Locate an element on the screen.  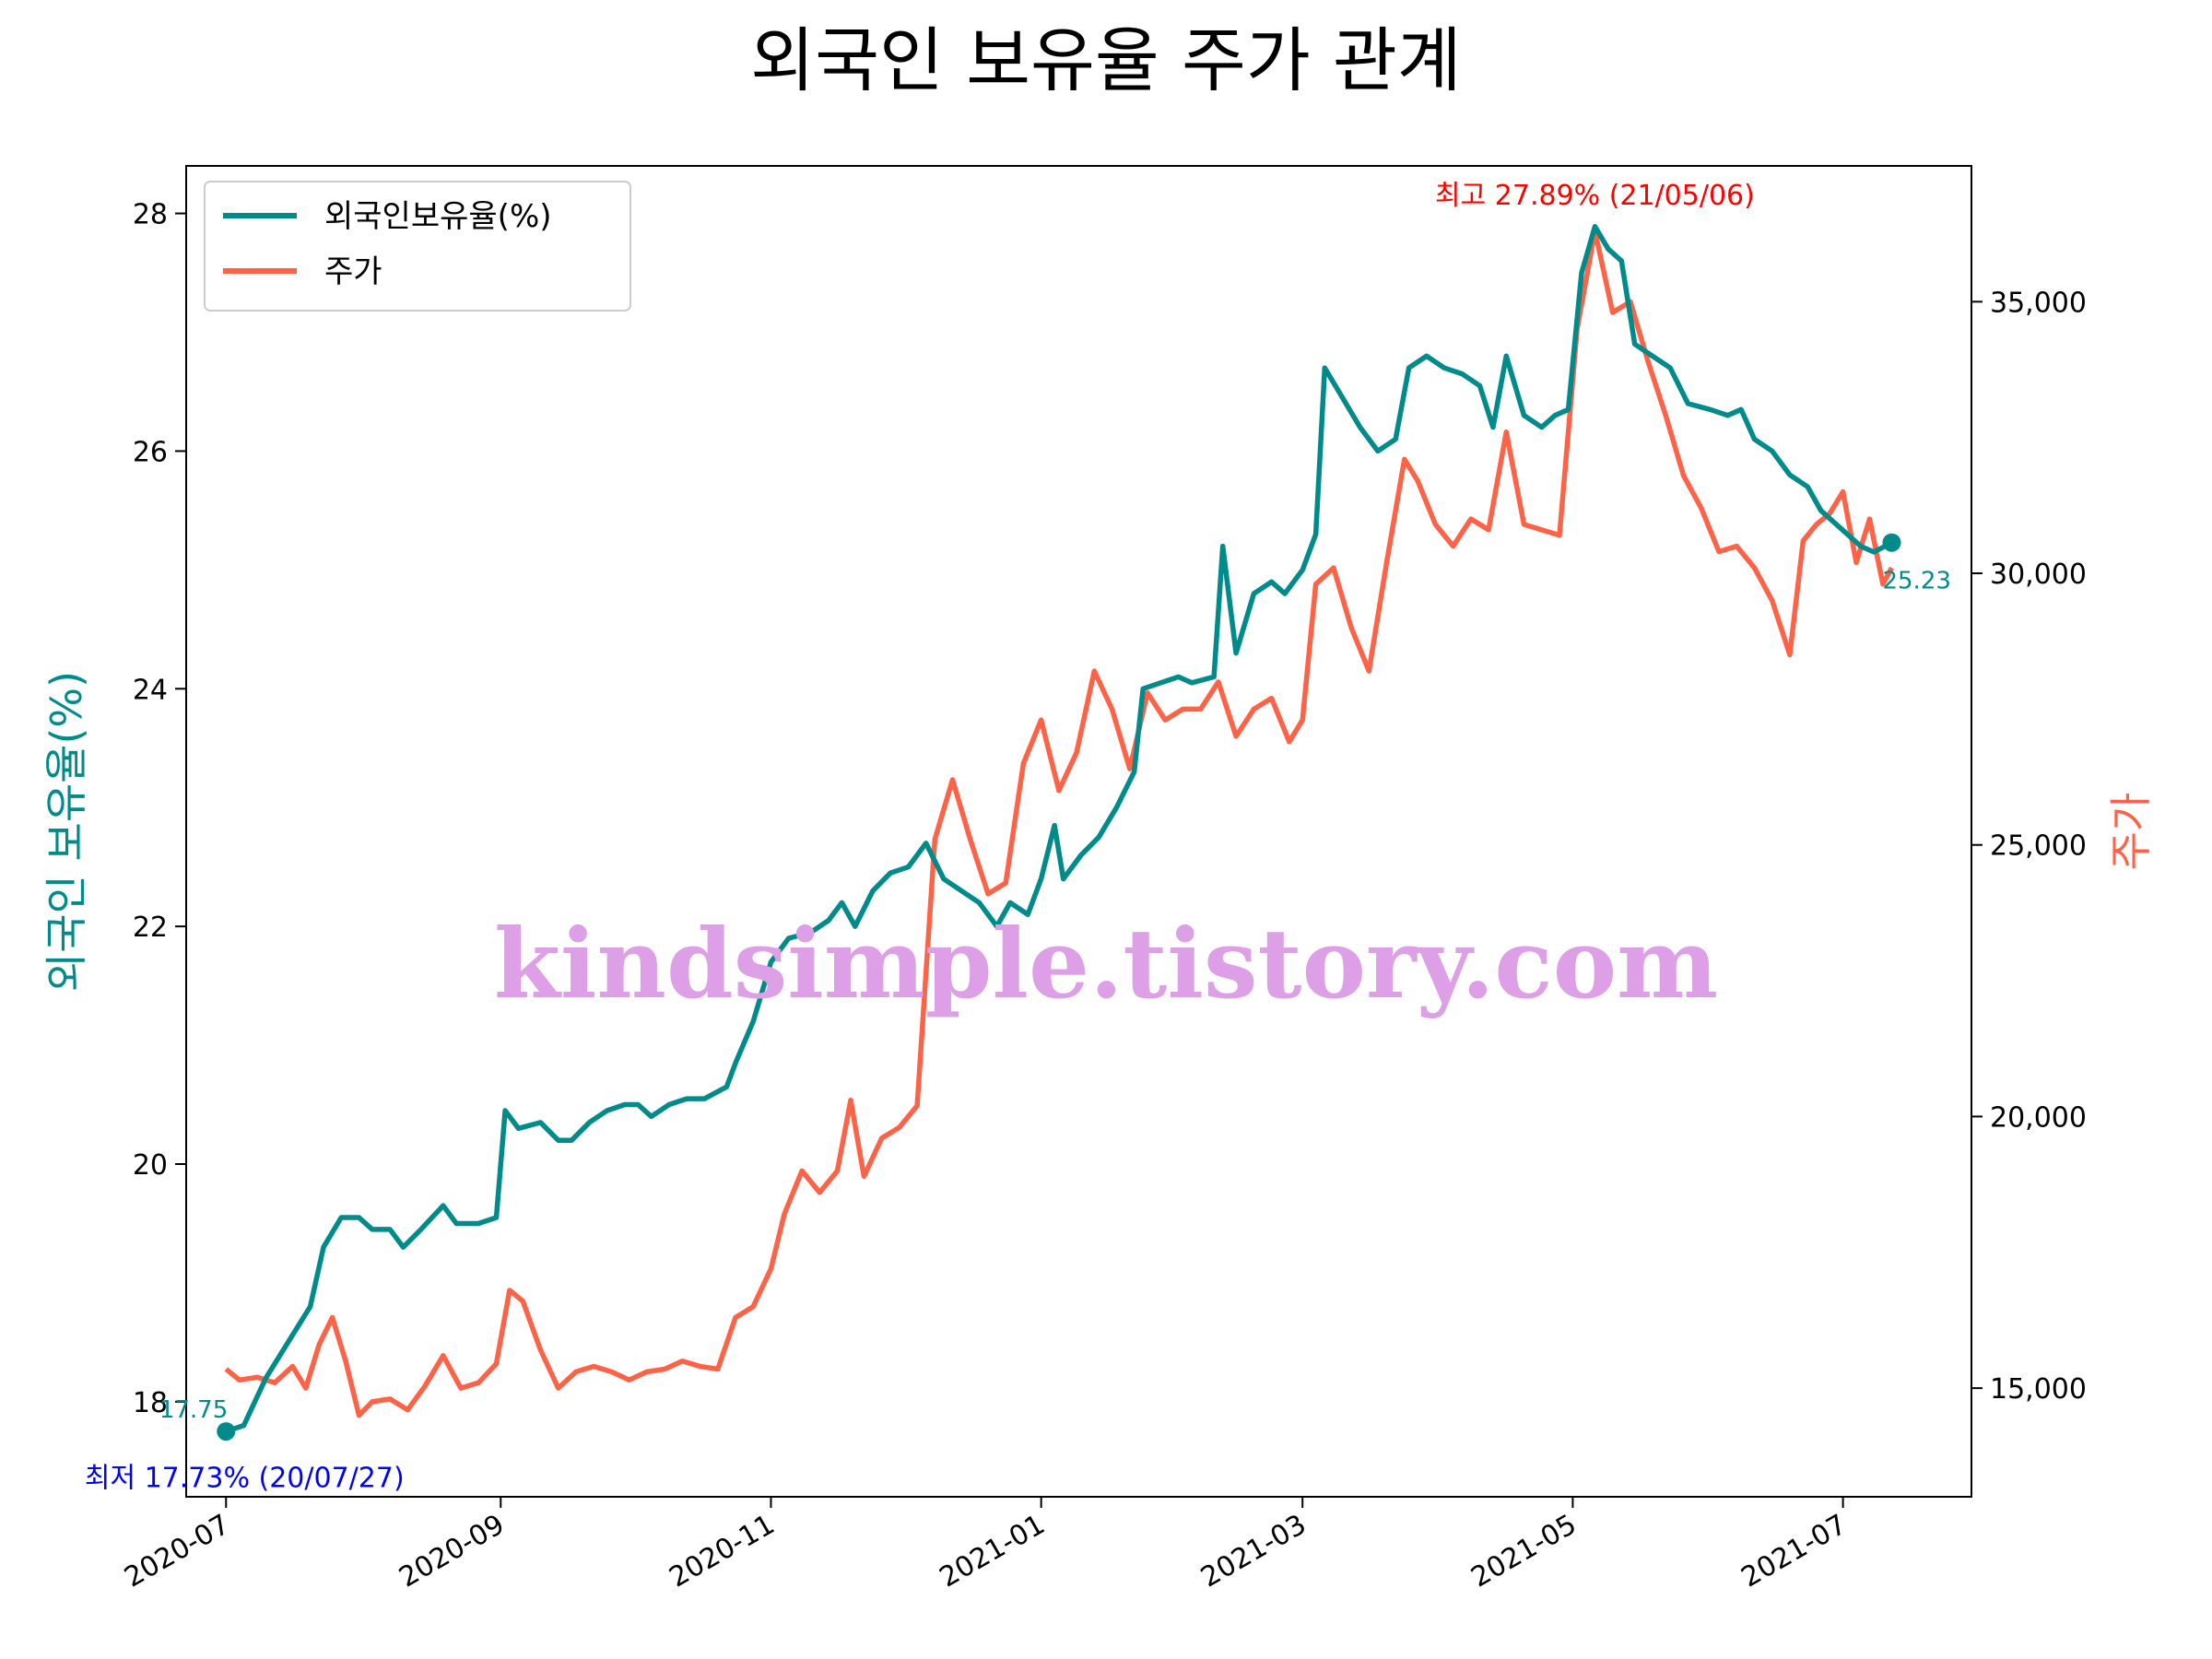
y-right-tick-label: 35,000 is located at coordinates (2038, 303).